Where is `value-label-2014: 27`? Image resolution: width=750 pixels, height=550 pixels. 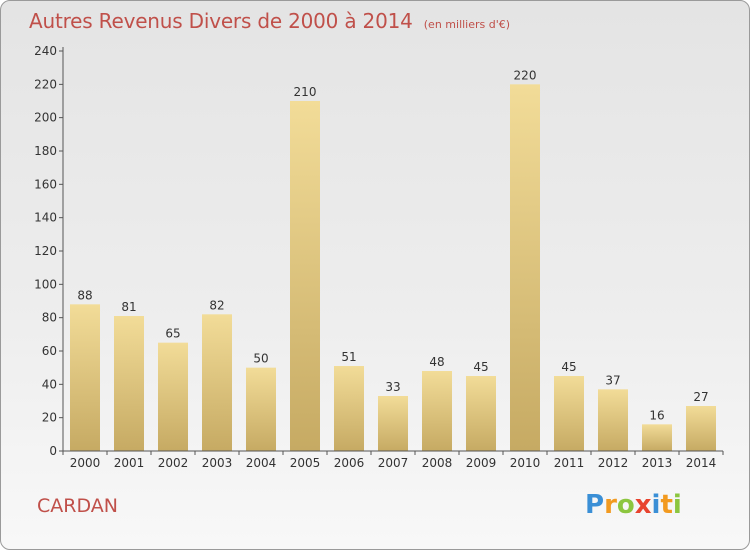 value-label-2014: 27 is located at coordinates (700, 397).